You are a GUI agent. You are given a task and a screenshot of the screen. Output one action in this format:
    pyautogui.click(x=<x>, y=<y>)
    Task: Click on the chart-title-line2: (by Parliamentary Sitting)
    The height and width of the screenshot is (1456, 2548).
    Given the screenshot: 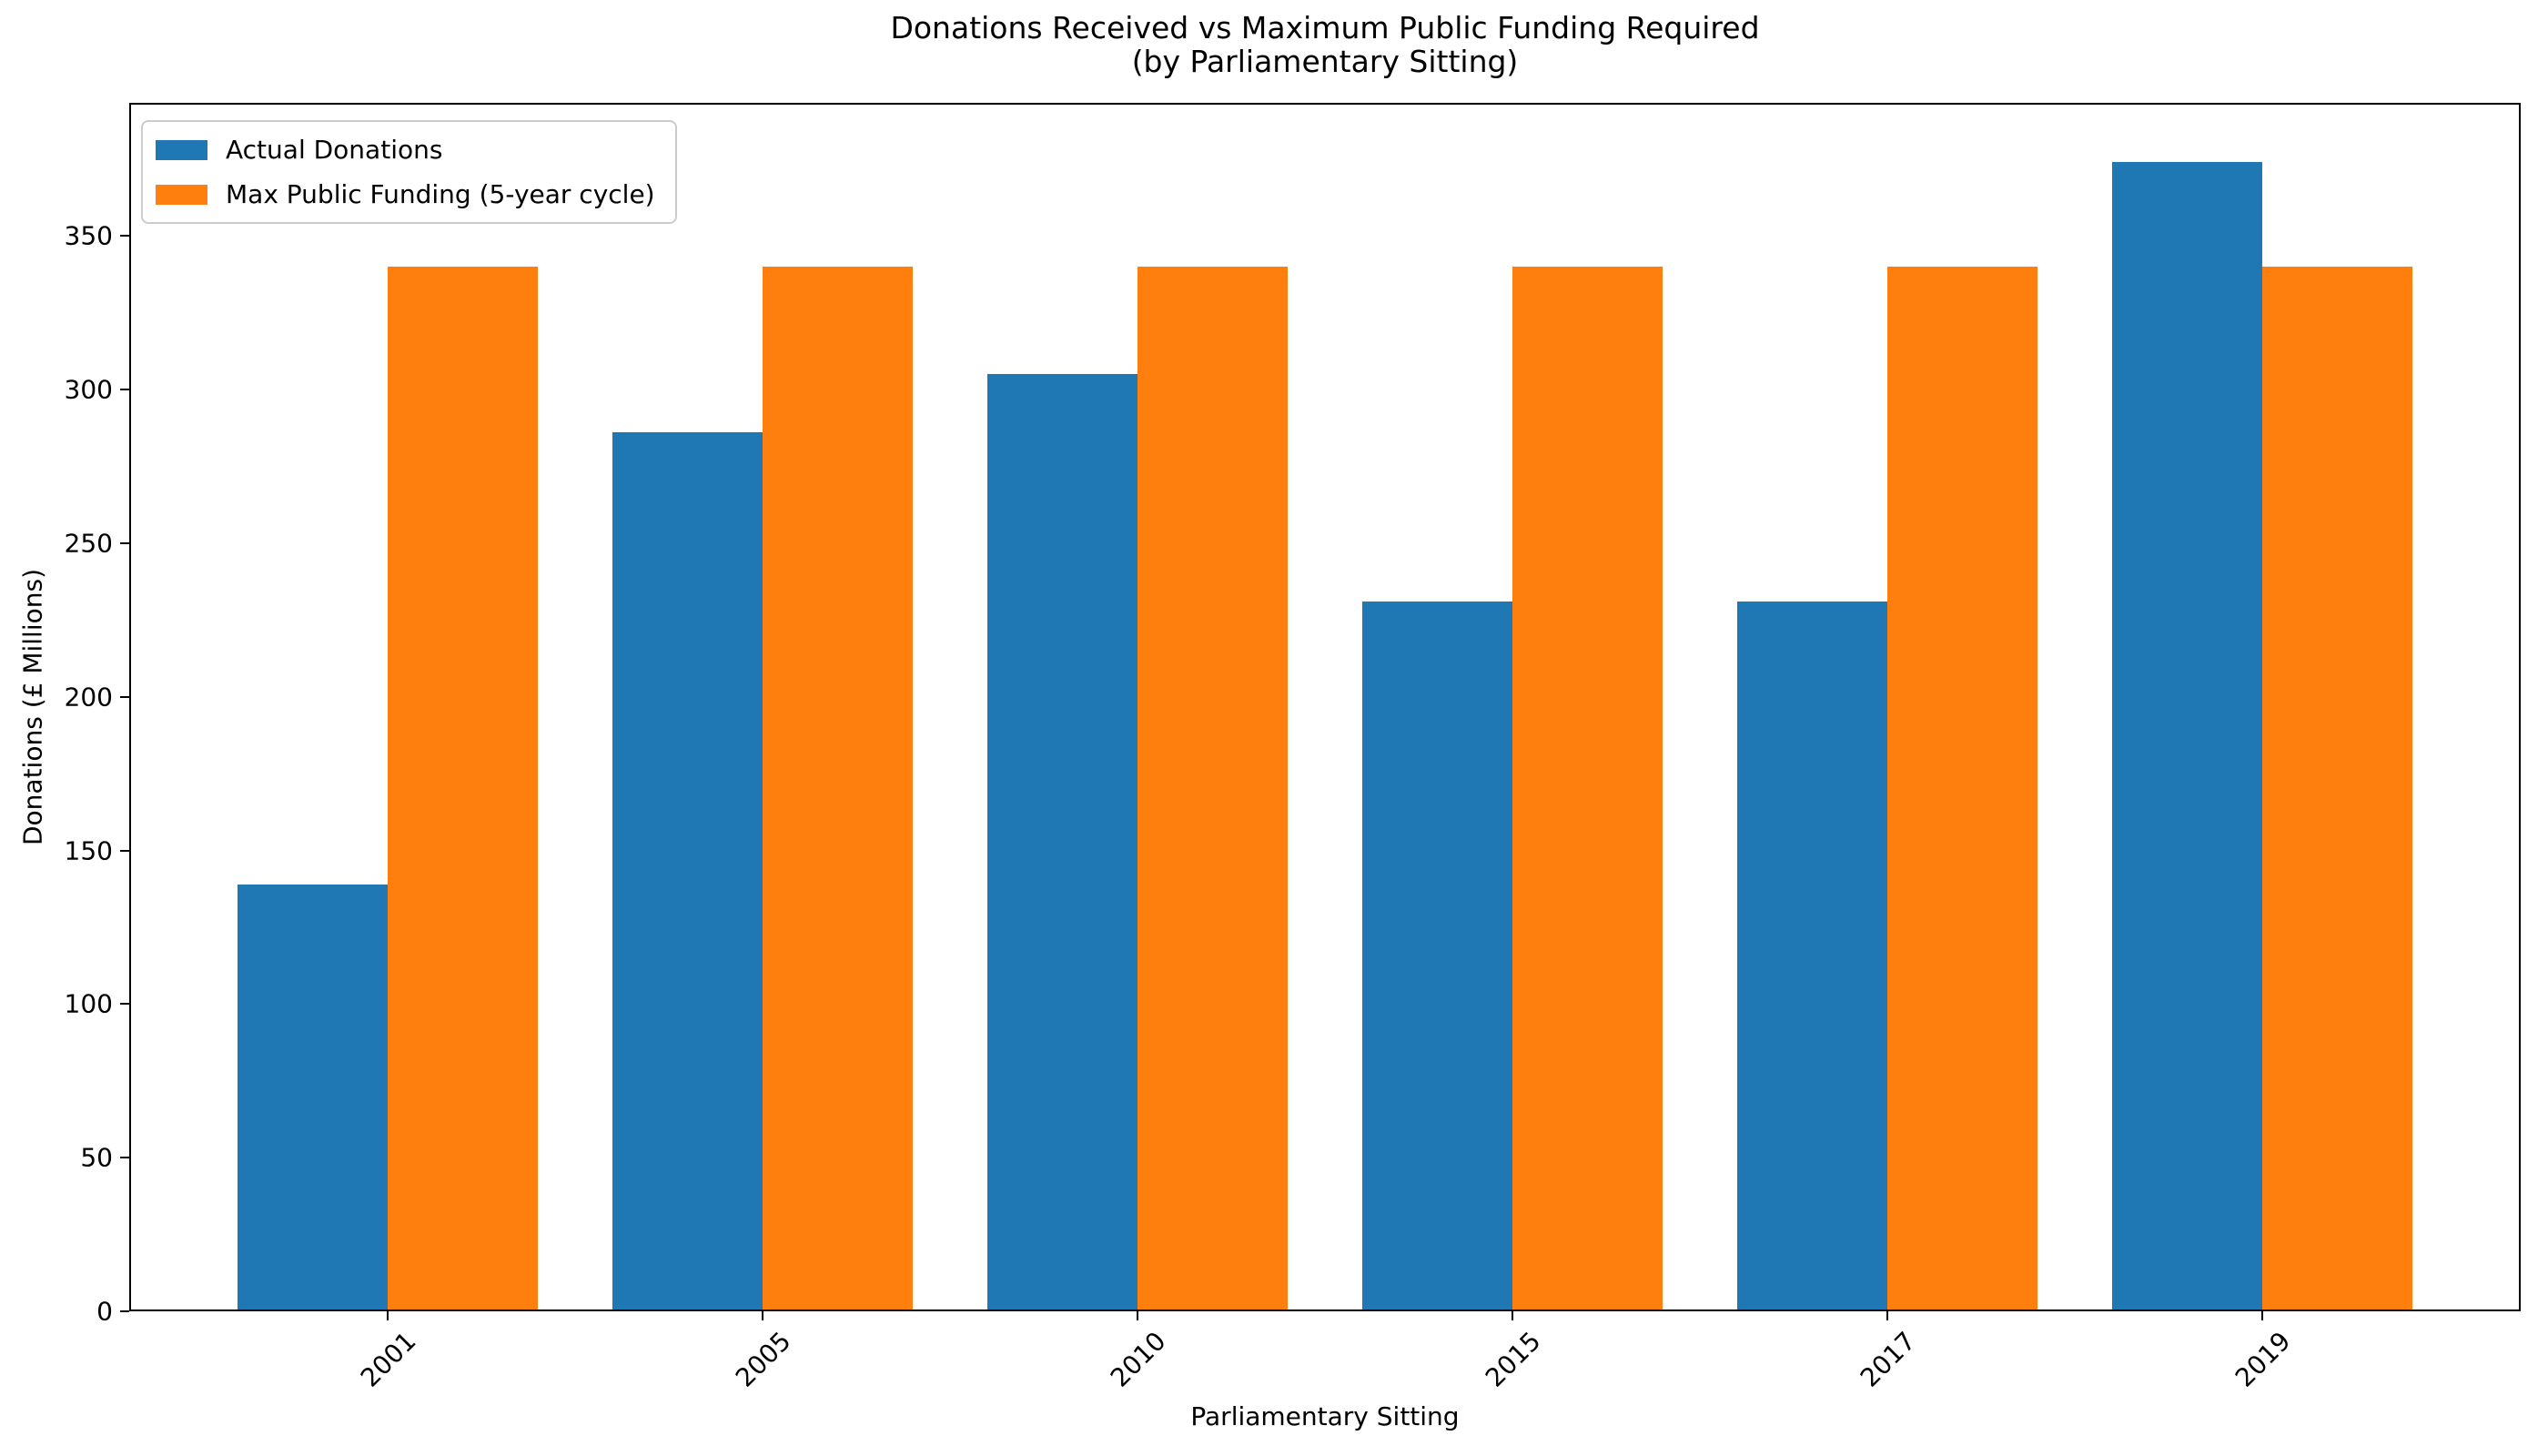 What is the action you would take?
    pyautogui.click(x=1325, y=62)
    